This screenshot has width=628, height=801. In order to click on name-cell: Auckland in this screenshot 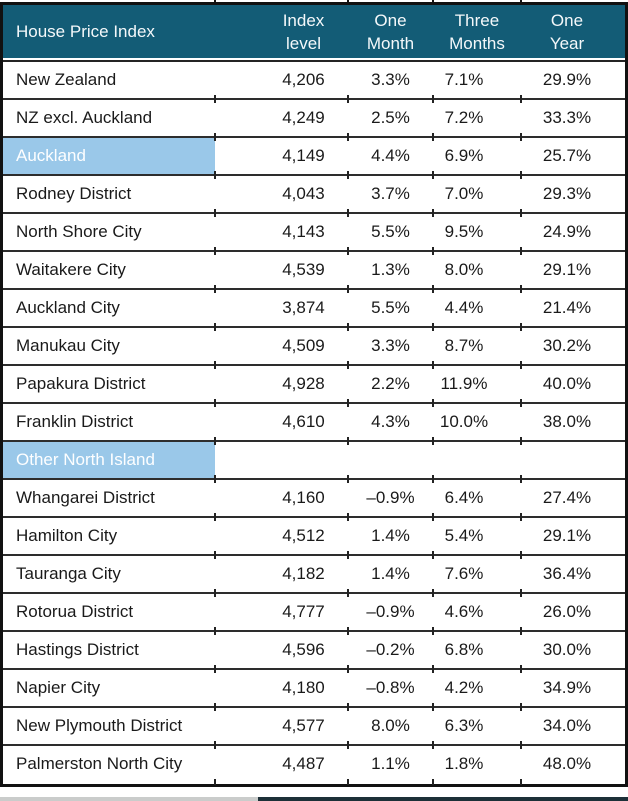, I will do `click(109, 157)`.